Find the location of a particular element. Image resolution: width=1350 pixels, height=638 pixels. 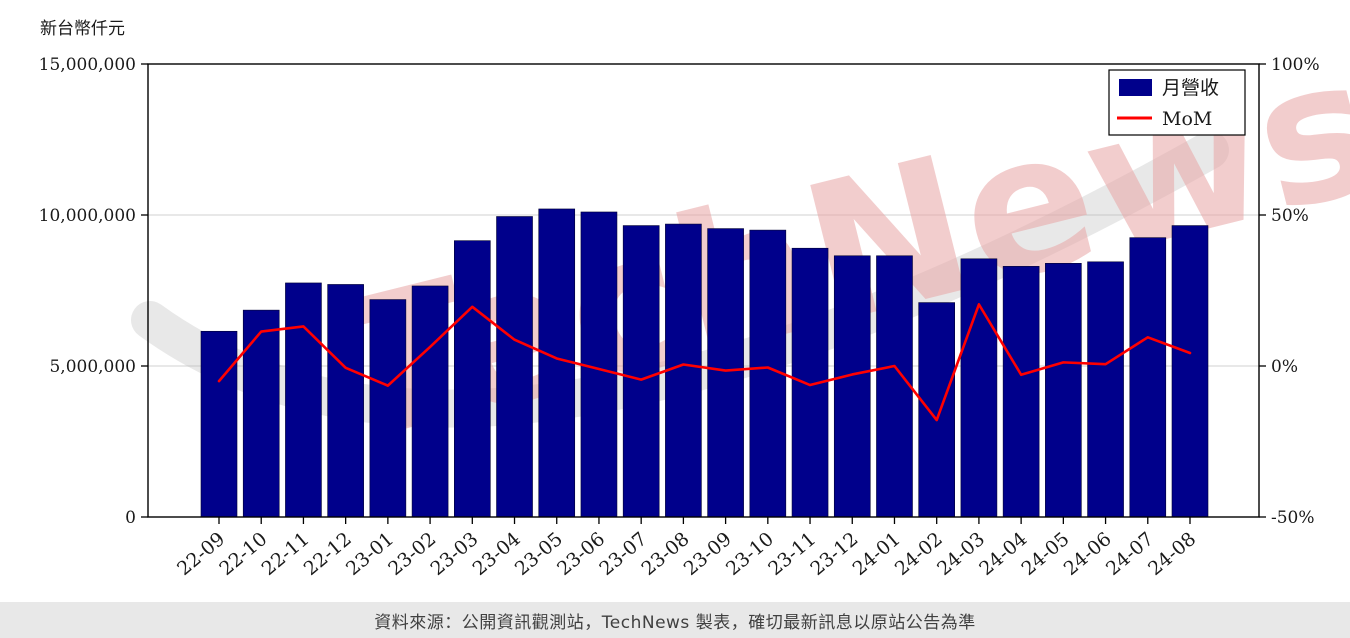

right-tick-label: 50% is located at coordinates (1290, 216).